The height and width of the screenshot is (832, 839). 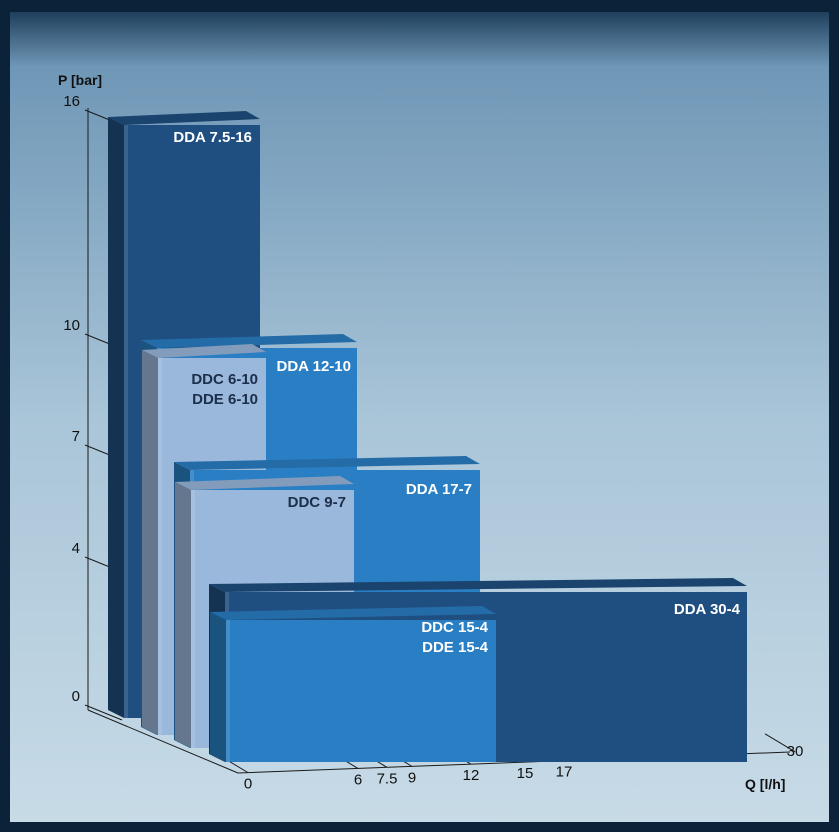 I want to click on x-tick-label: 30, so click(x=795, y=751).